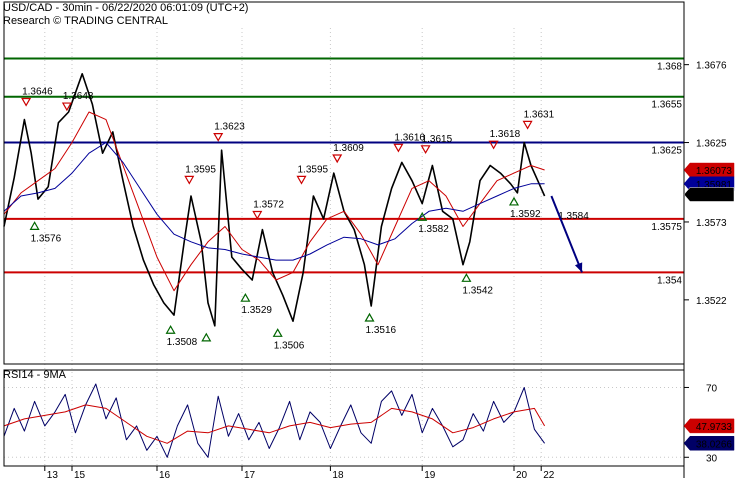  I want to click on x-tick-label: 13, so click(53, 475).